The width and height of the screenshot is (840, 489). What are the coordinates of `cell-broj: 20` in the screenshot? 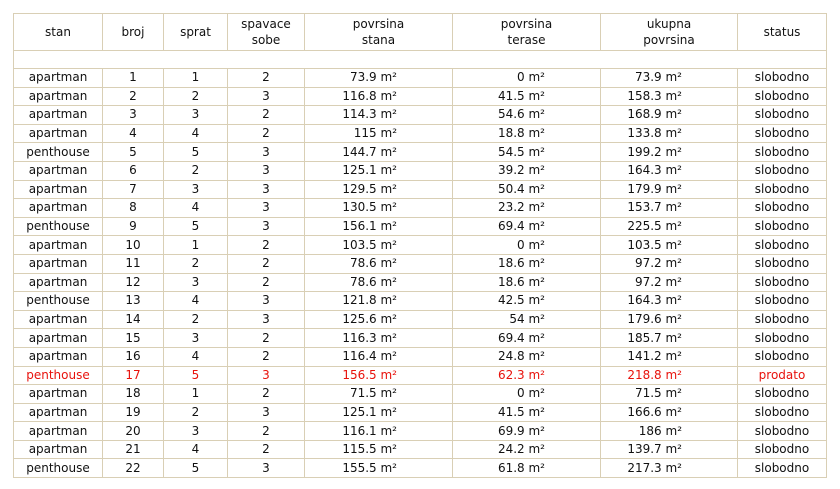 It's located at (133, 431).